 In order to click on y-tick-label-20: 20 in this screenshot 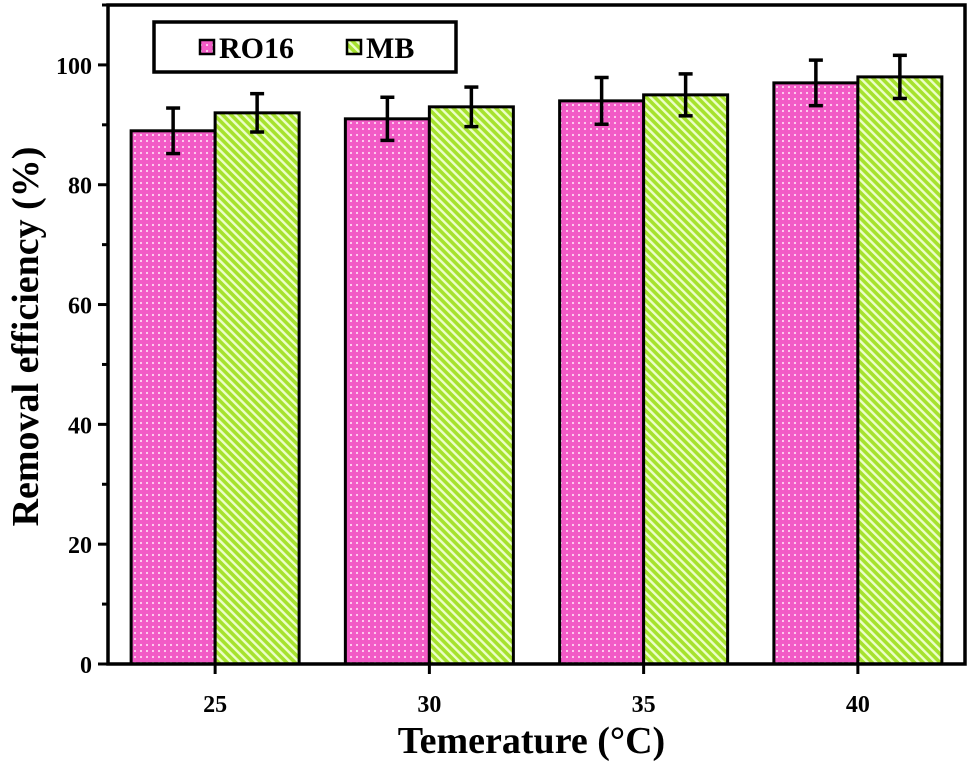, I will do `click(80, 546)`.